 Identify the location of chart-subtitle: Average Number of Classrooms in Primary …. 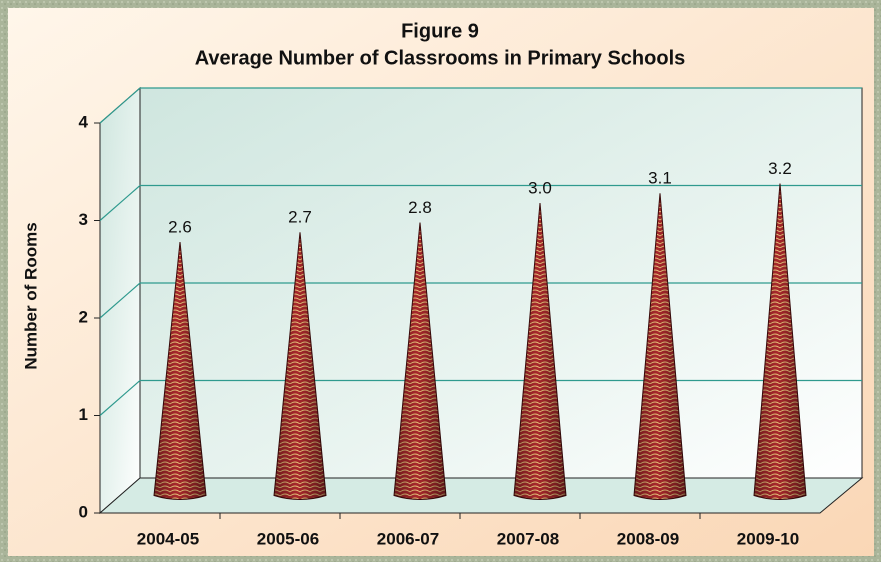
(440, 58).